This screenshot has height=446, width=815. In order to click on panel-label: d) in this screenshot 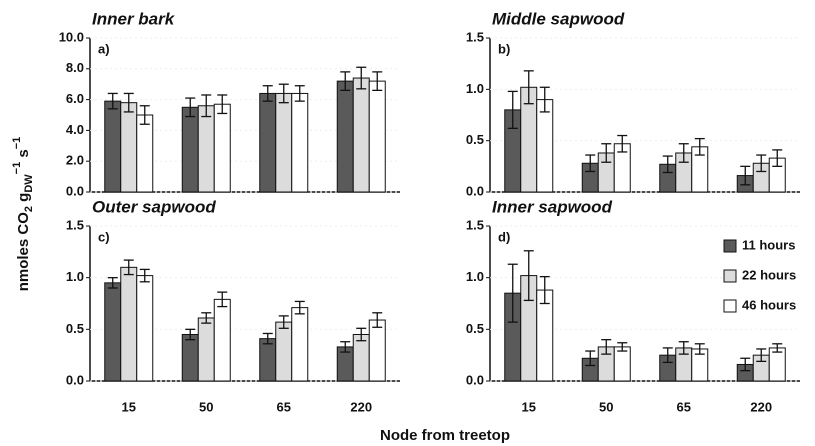, I will do `click(504, 236)`.